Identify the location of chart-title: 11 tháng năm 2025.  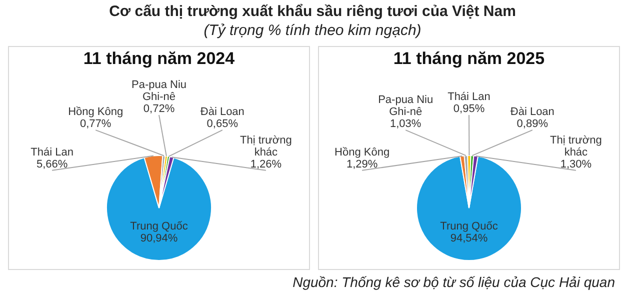
(469, 59).